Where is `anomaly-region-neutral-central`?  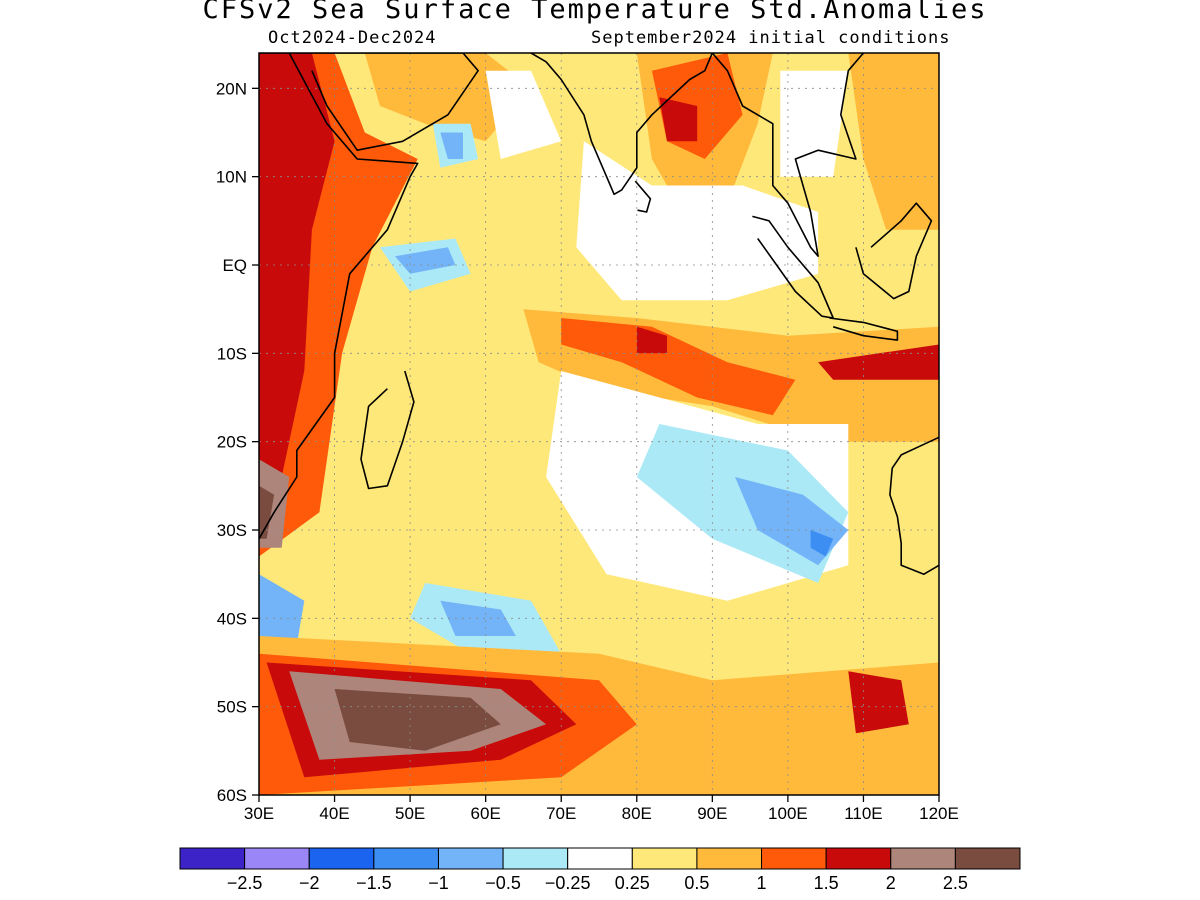 anomaly-region-neutral-central is located at coordinates (697, 221).